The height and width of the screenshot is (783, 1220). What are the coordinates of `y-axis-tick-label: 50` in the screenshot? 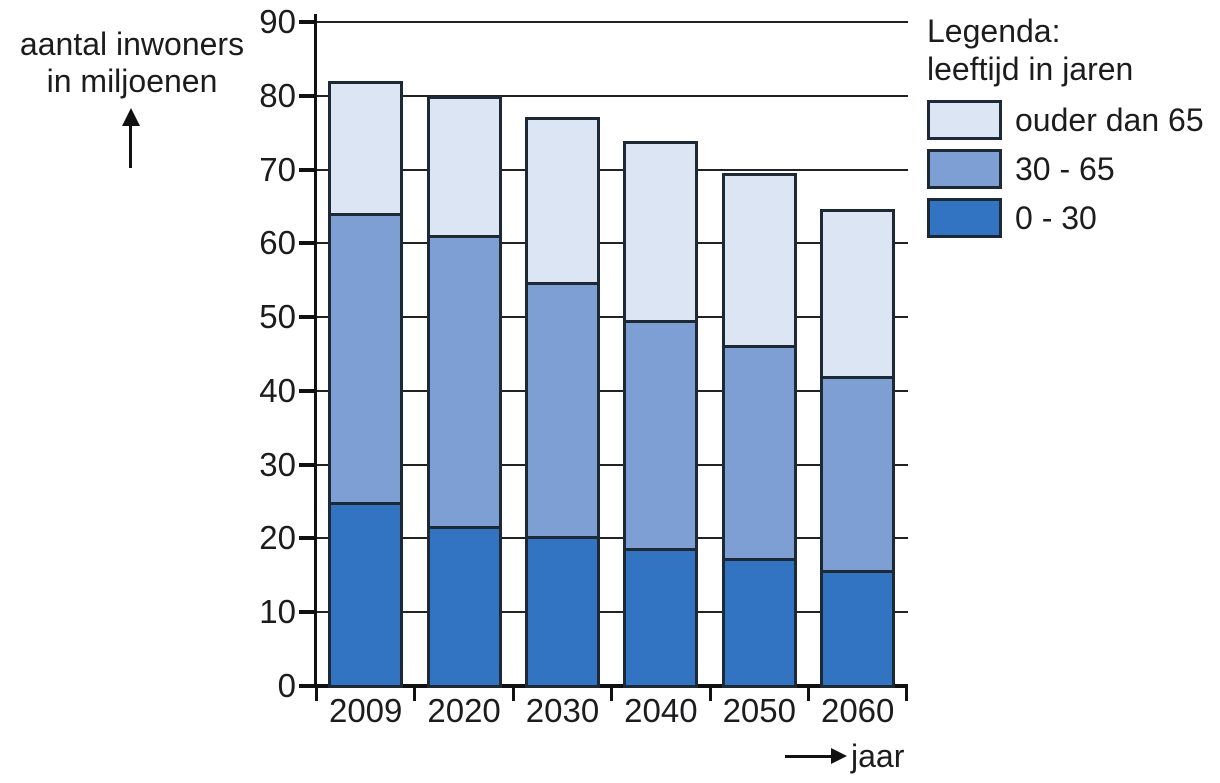 It's located at (277, 317).